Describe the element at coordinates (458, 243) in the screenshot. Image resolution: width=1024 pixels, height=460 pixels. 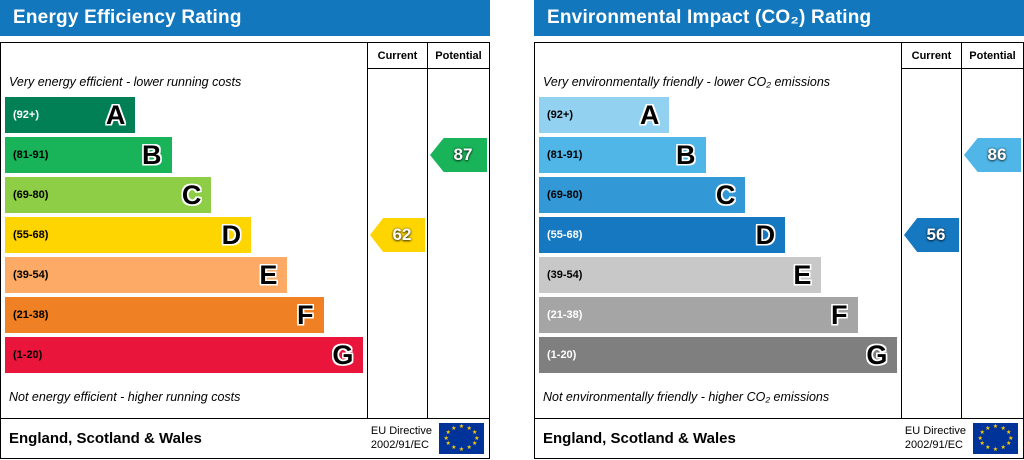
I see `potential-column: 87` at that location.